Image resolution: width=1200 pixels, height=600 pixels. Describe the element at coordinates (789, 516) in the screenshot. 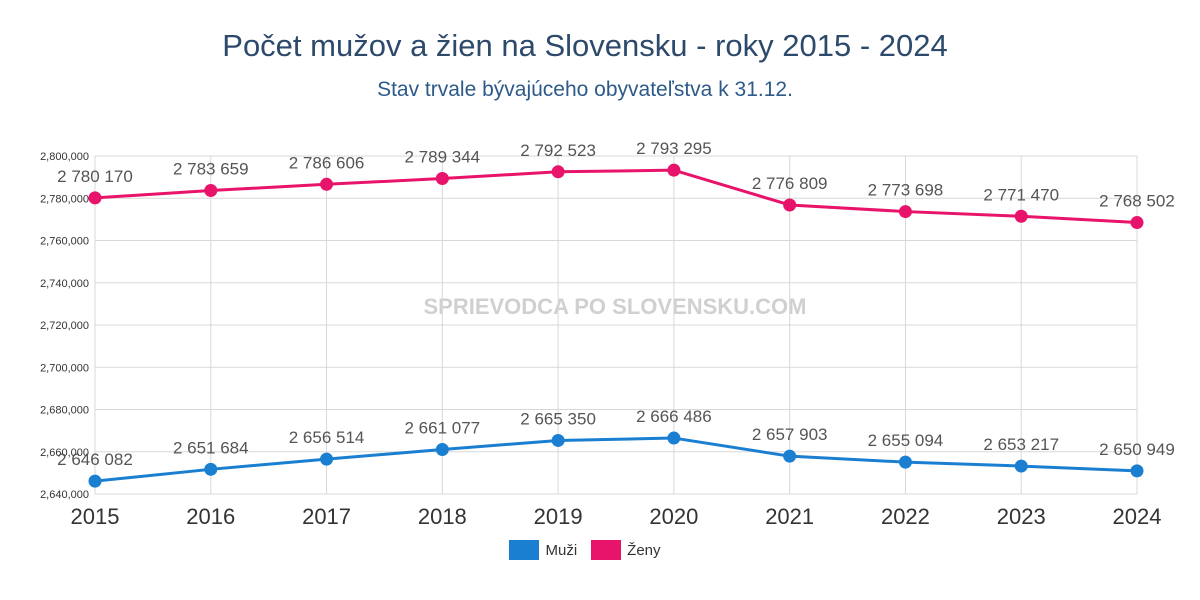

I see `x-tick-label: 2021` at that location.